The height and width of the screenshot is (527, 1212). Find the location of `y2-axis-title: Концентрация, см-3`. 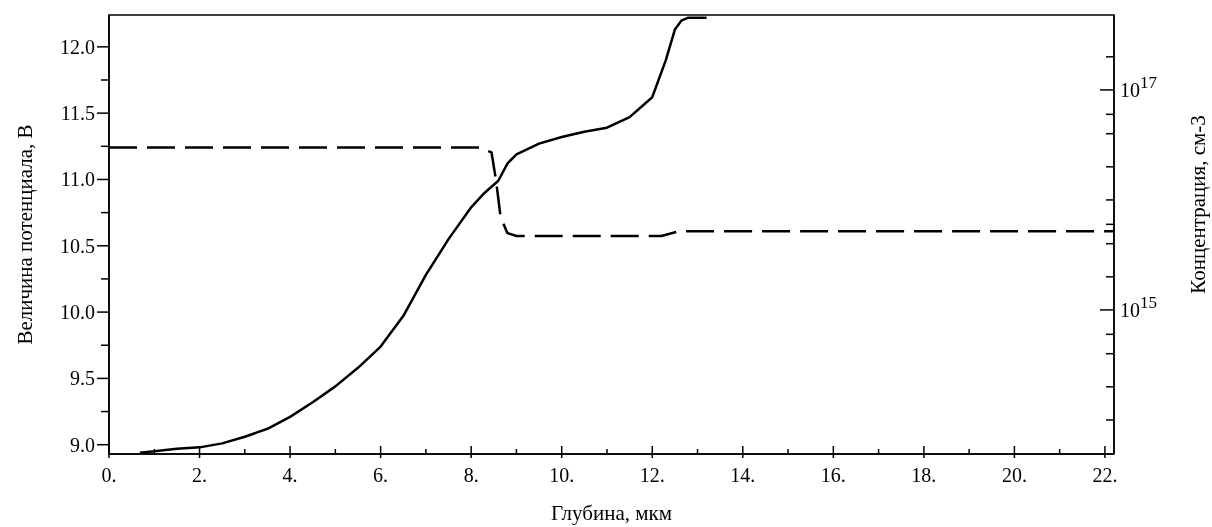

y2-axis-title: Концентрация, см-3 is located at coordinates (1198, 204).